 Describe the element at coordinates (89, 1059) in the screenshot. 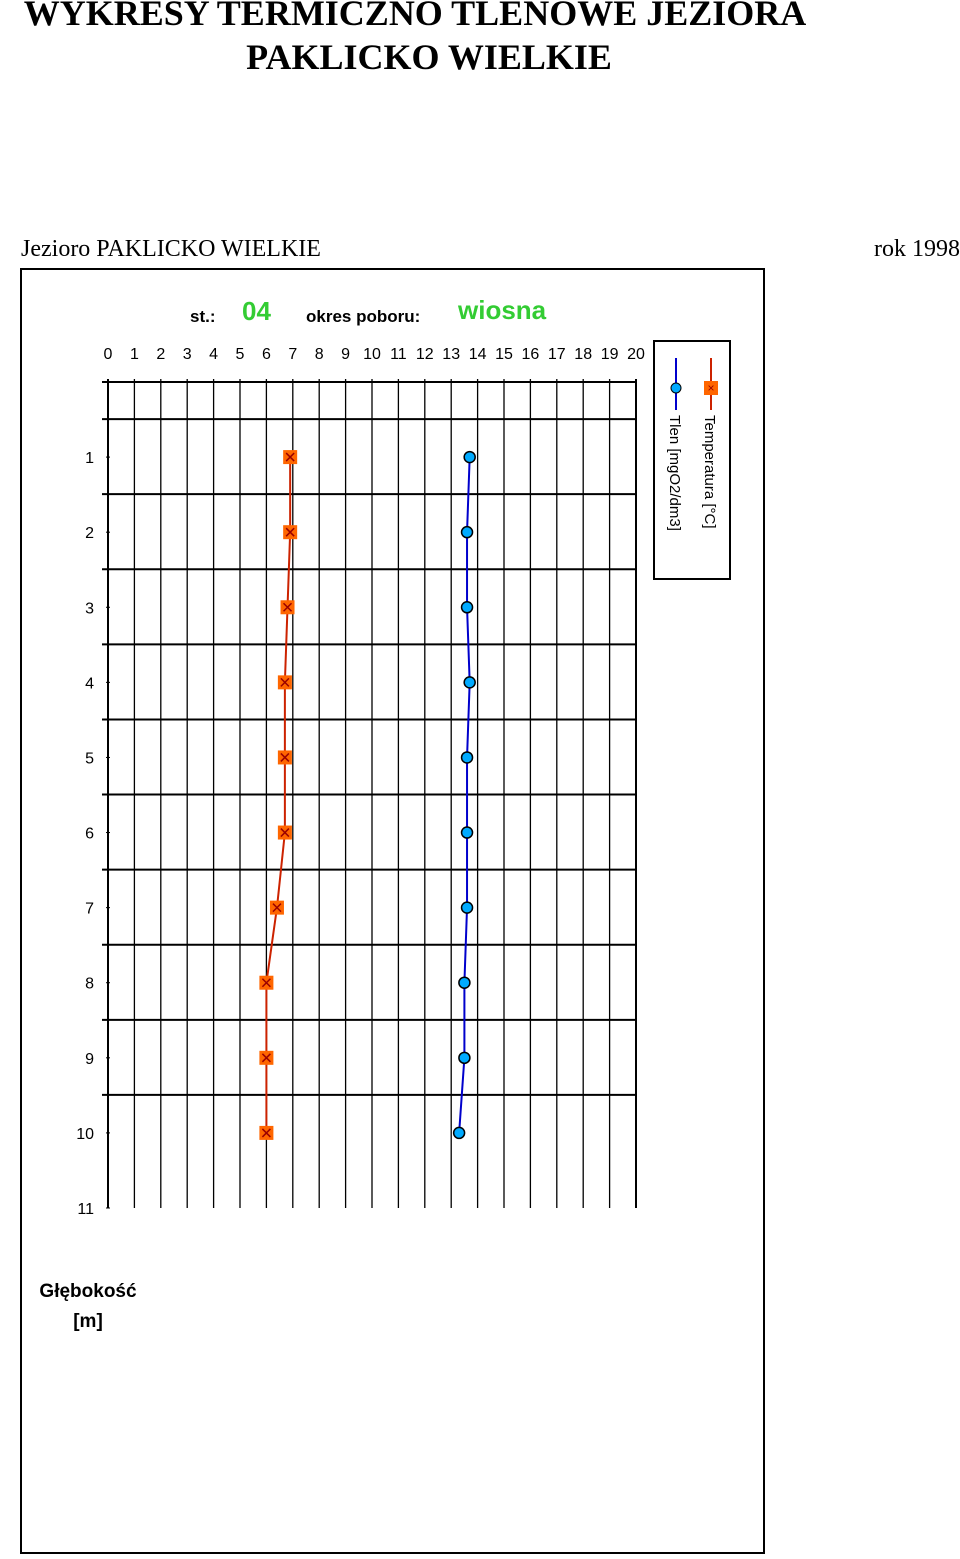

I see `y-tick-label: 9` at that location.